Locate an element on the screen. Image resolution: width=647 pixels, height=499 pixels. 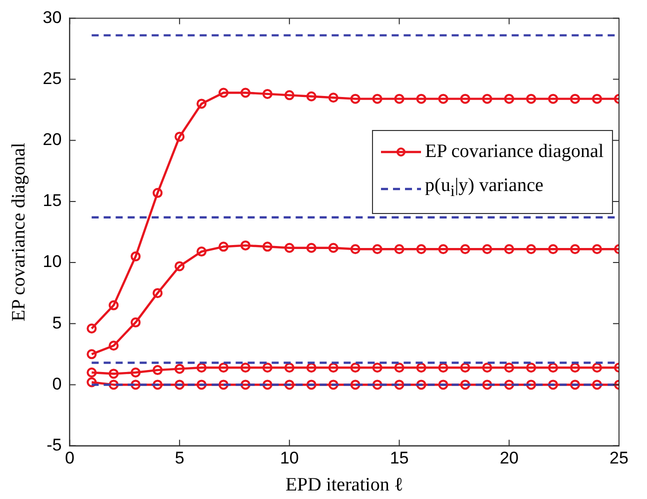
y-tick-label: 25 is located at coordinates (52, 78).